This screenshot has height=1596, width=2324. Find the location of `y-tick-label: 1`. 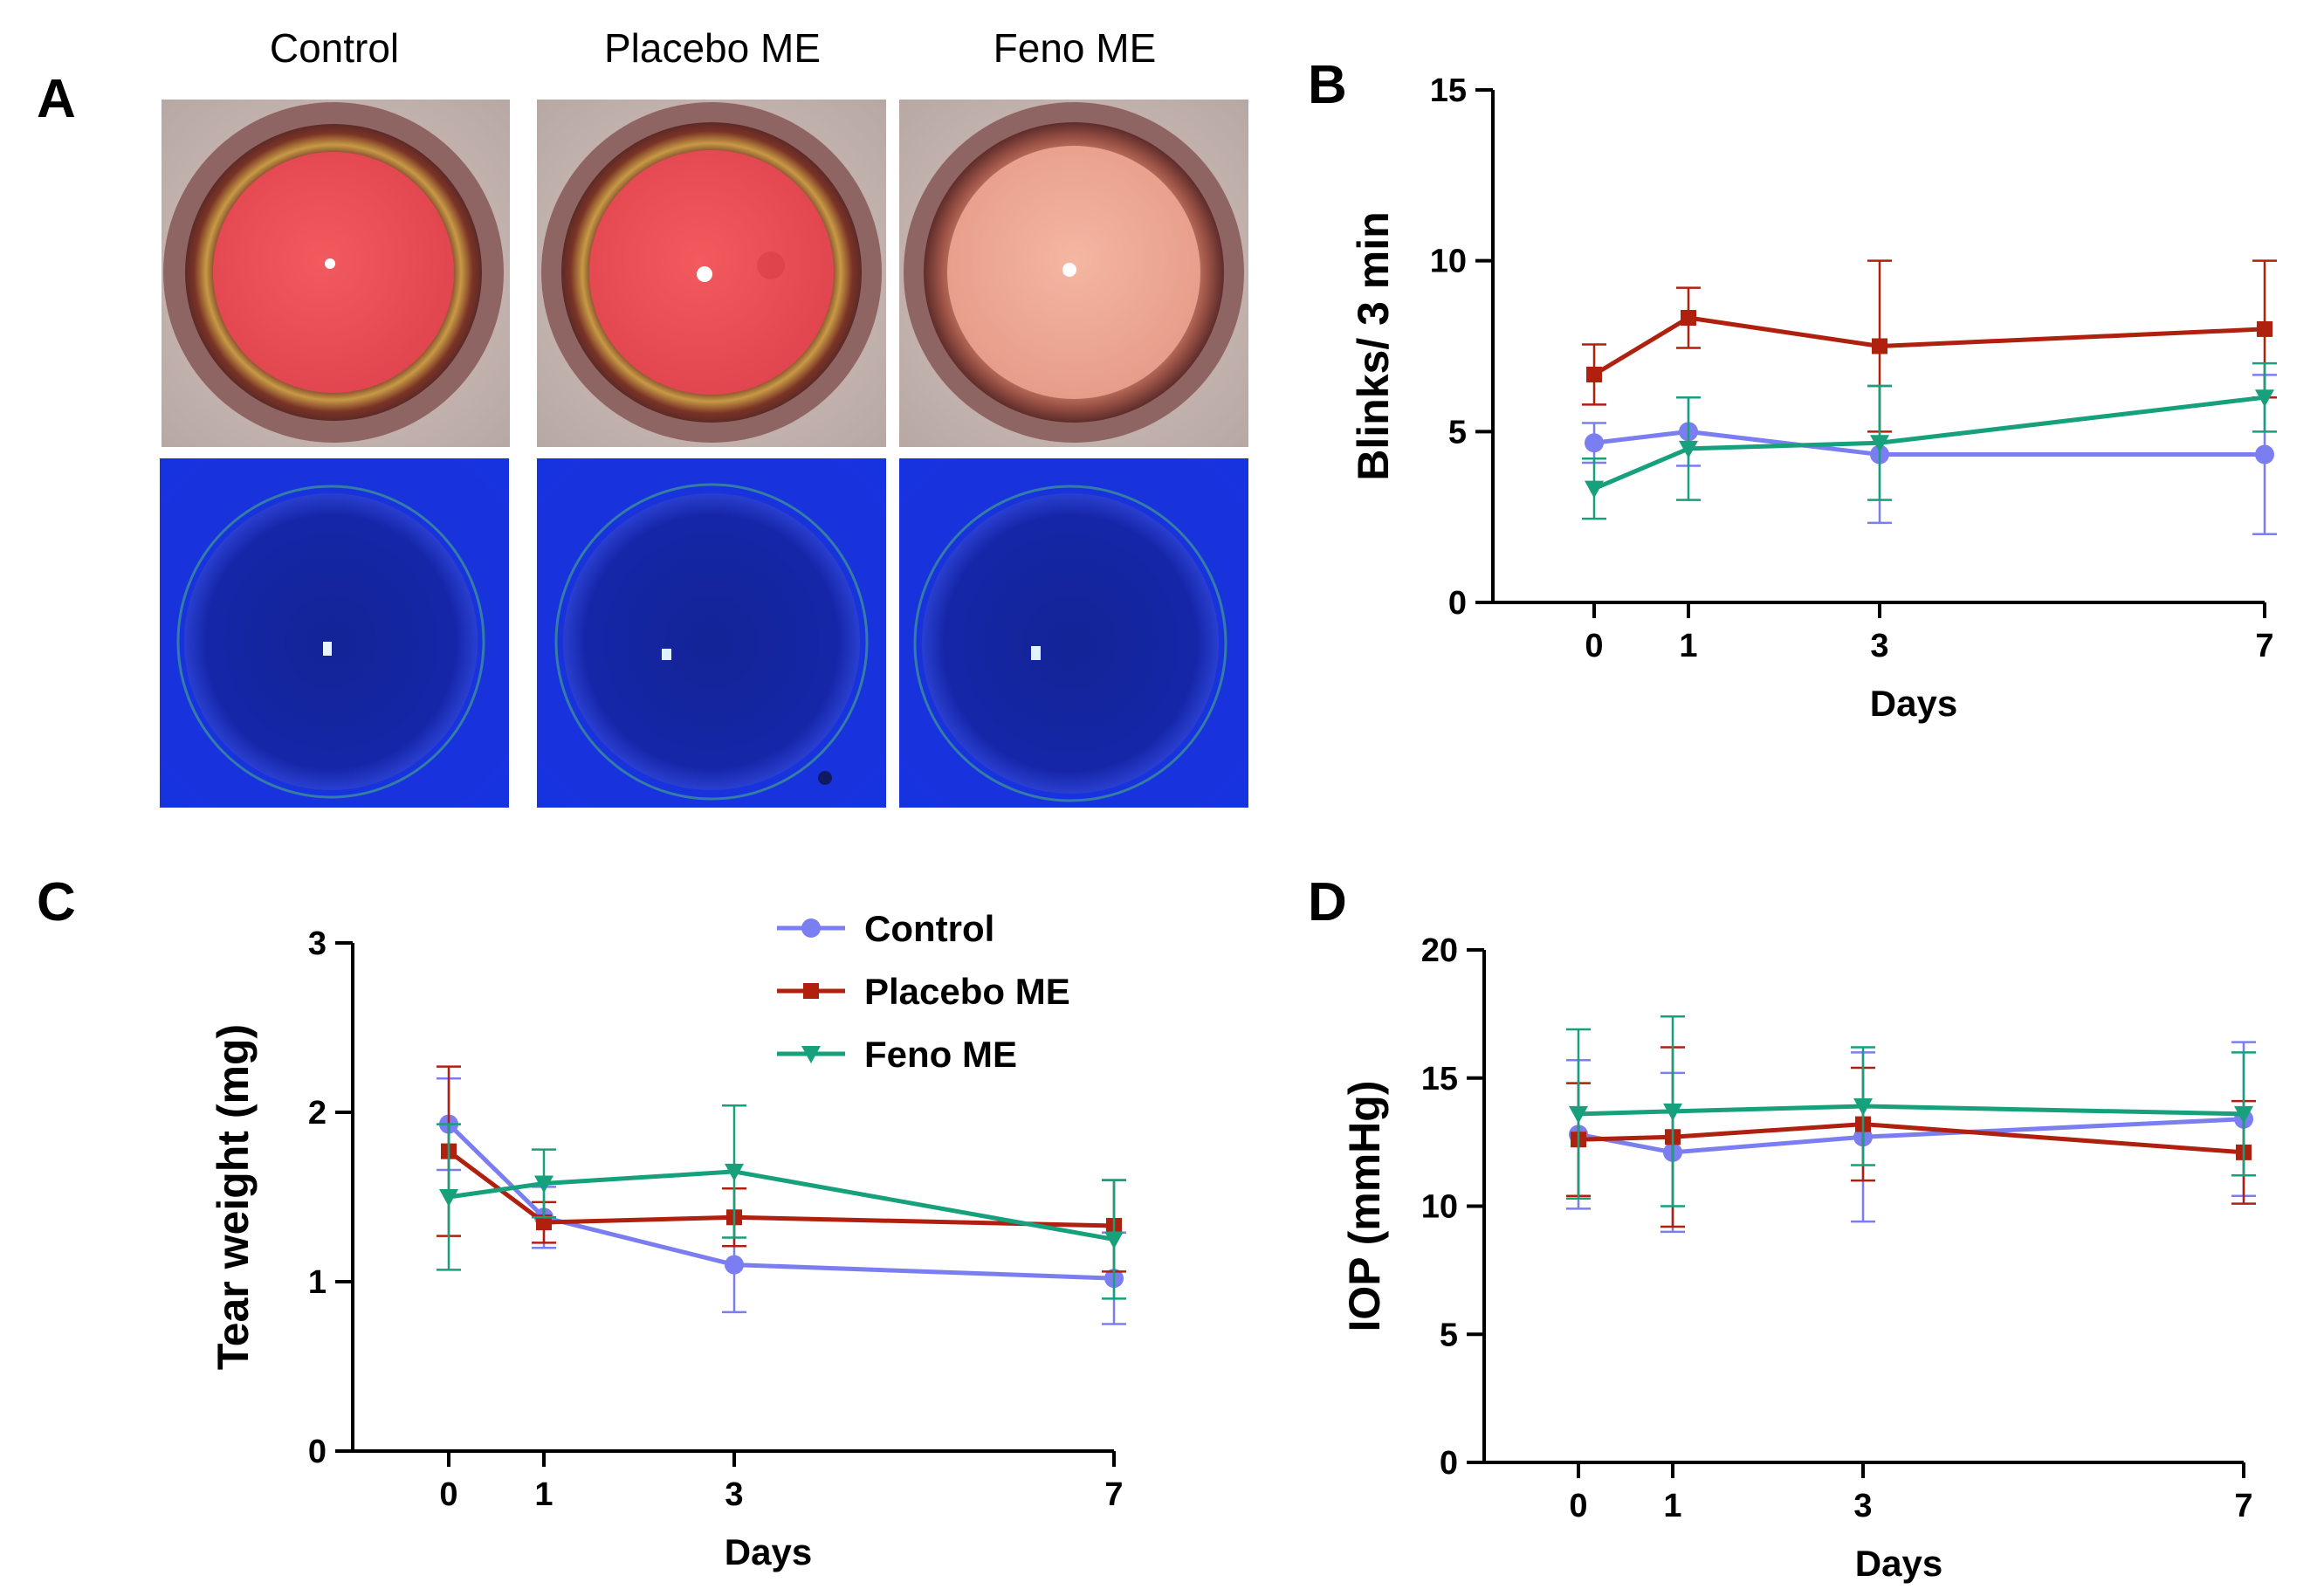

y-tick-label: 1 is located at coordinates (317, 1283).